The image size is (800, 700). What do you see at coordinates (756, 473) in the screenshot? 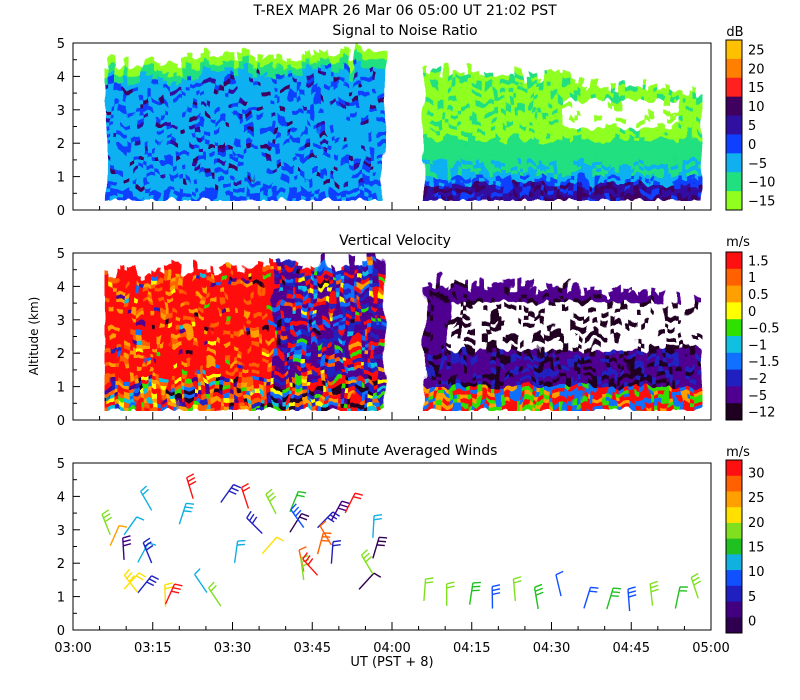
I see `colorbar-label: 30` at bounding box center [756, 473].